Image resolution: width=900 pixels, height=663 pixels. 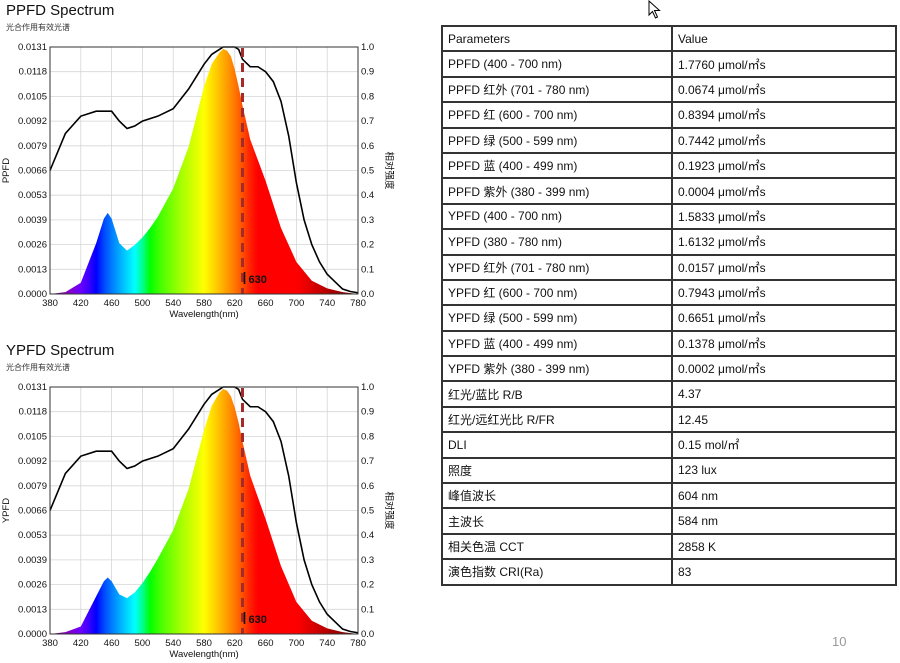 What do you see at coordinates (669, 546) in the screenshot?
I see `table-row: 相关色温 CCT 2858 K` at bounding box center [669, 546].